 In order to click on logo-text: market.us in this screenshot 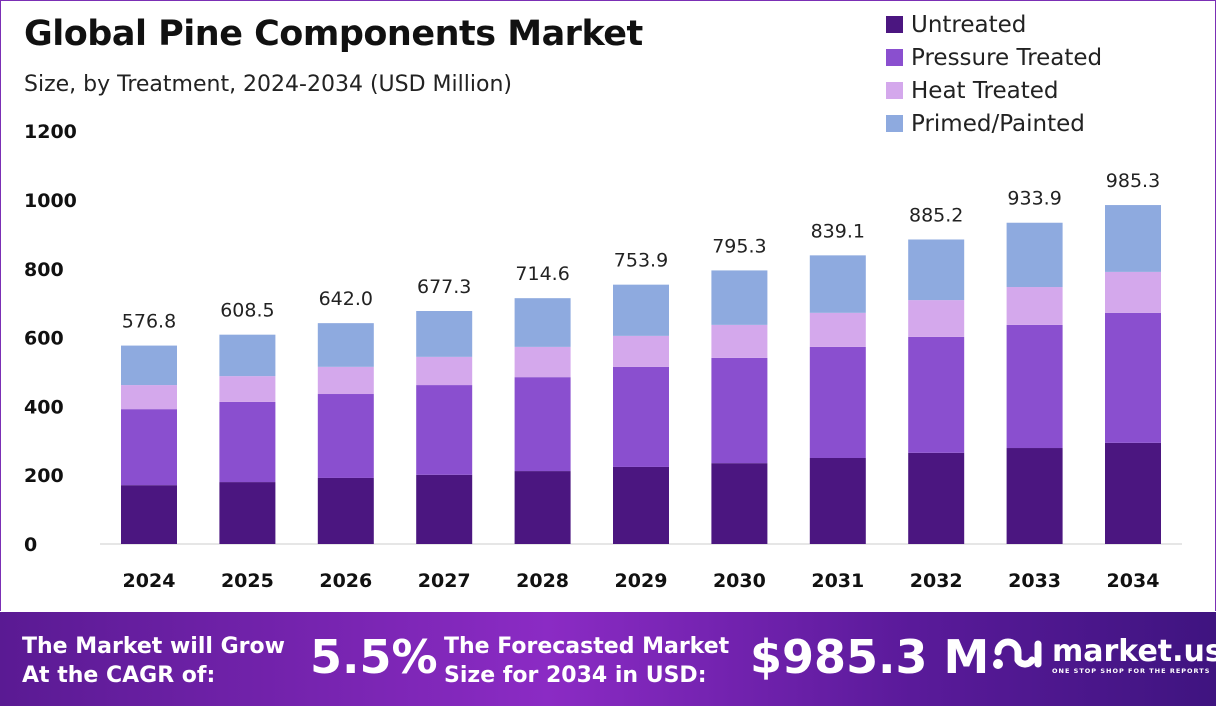, I will do `click(1134, 651)`.